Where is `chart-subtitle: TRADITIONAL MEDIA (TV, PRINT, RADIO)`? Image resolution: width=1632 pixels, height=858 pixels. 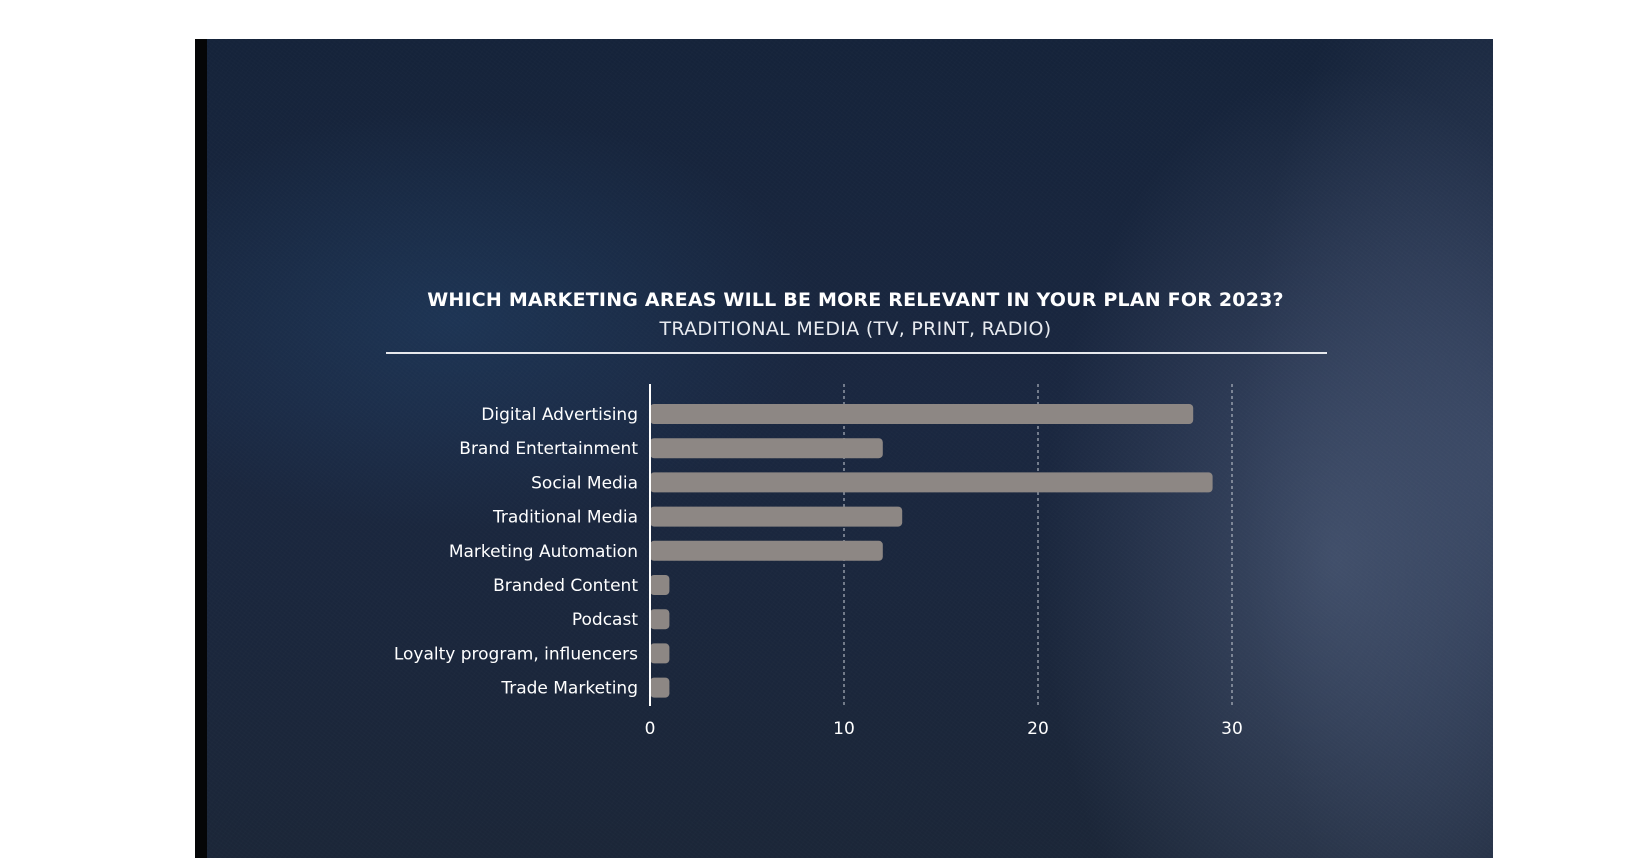 chart-subtitle: TRADITIONAL MEDIA (TV, PRINT, RADIO) is located at coordinates (855, 329).